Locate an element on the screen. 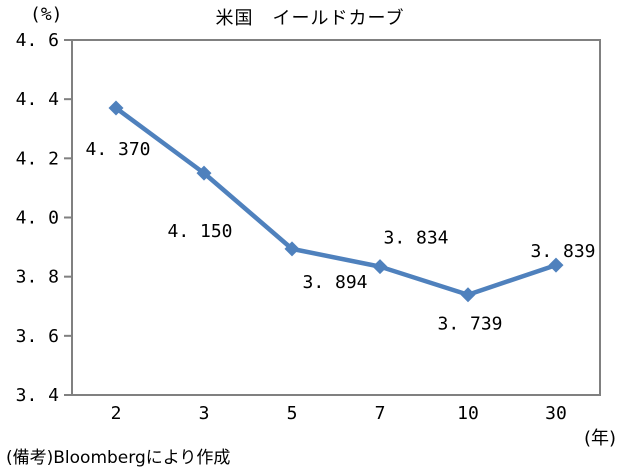  x-tick-label: 2 is located at coordinates (116, 413).